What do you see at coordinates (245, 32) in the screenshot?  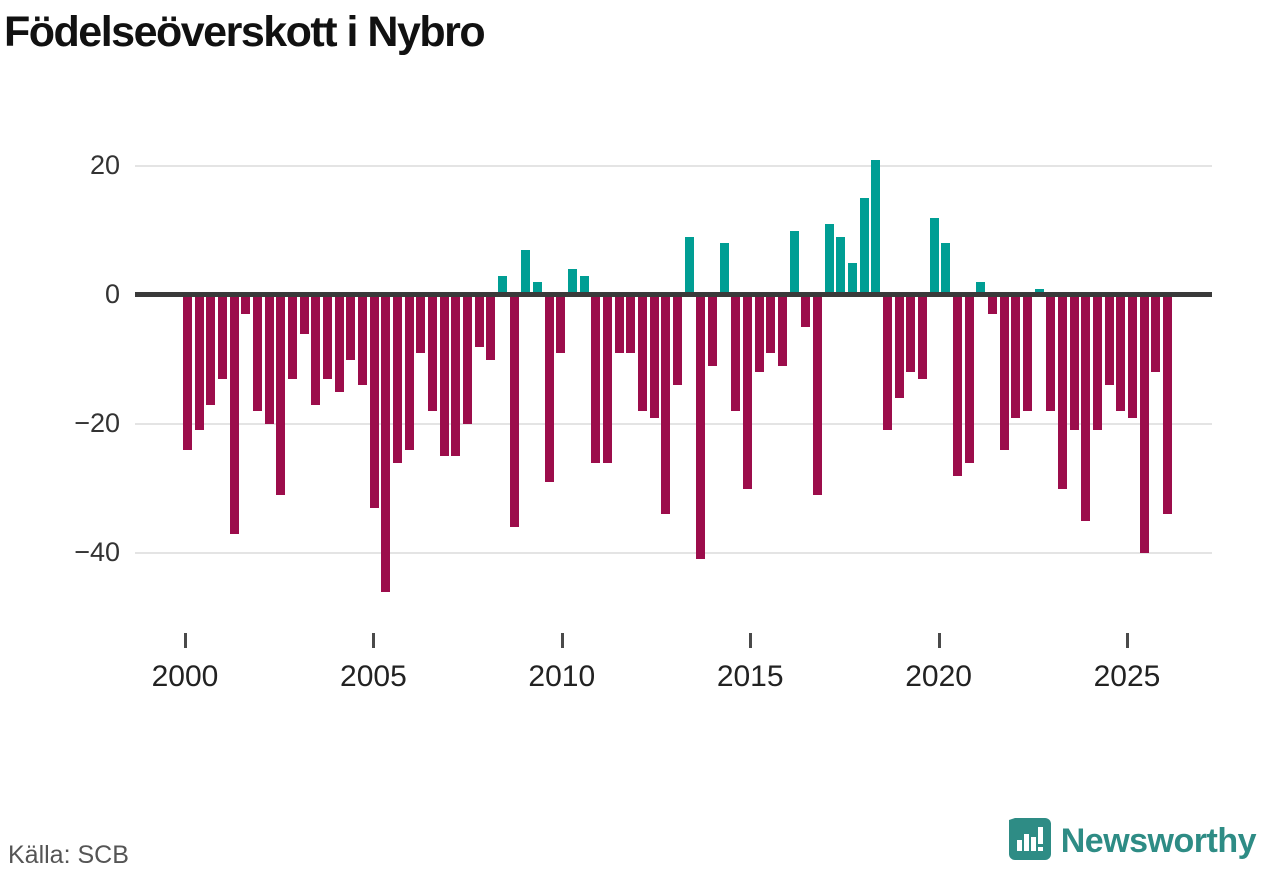 I see `chart-title: Födelseöverskott i Nybro` at bounding box center [245, 32].